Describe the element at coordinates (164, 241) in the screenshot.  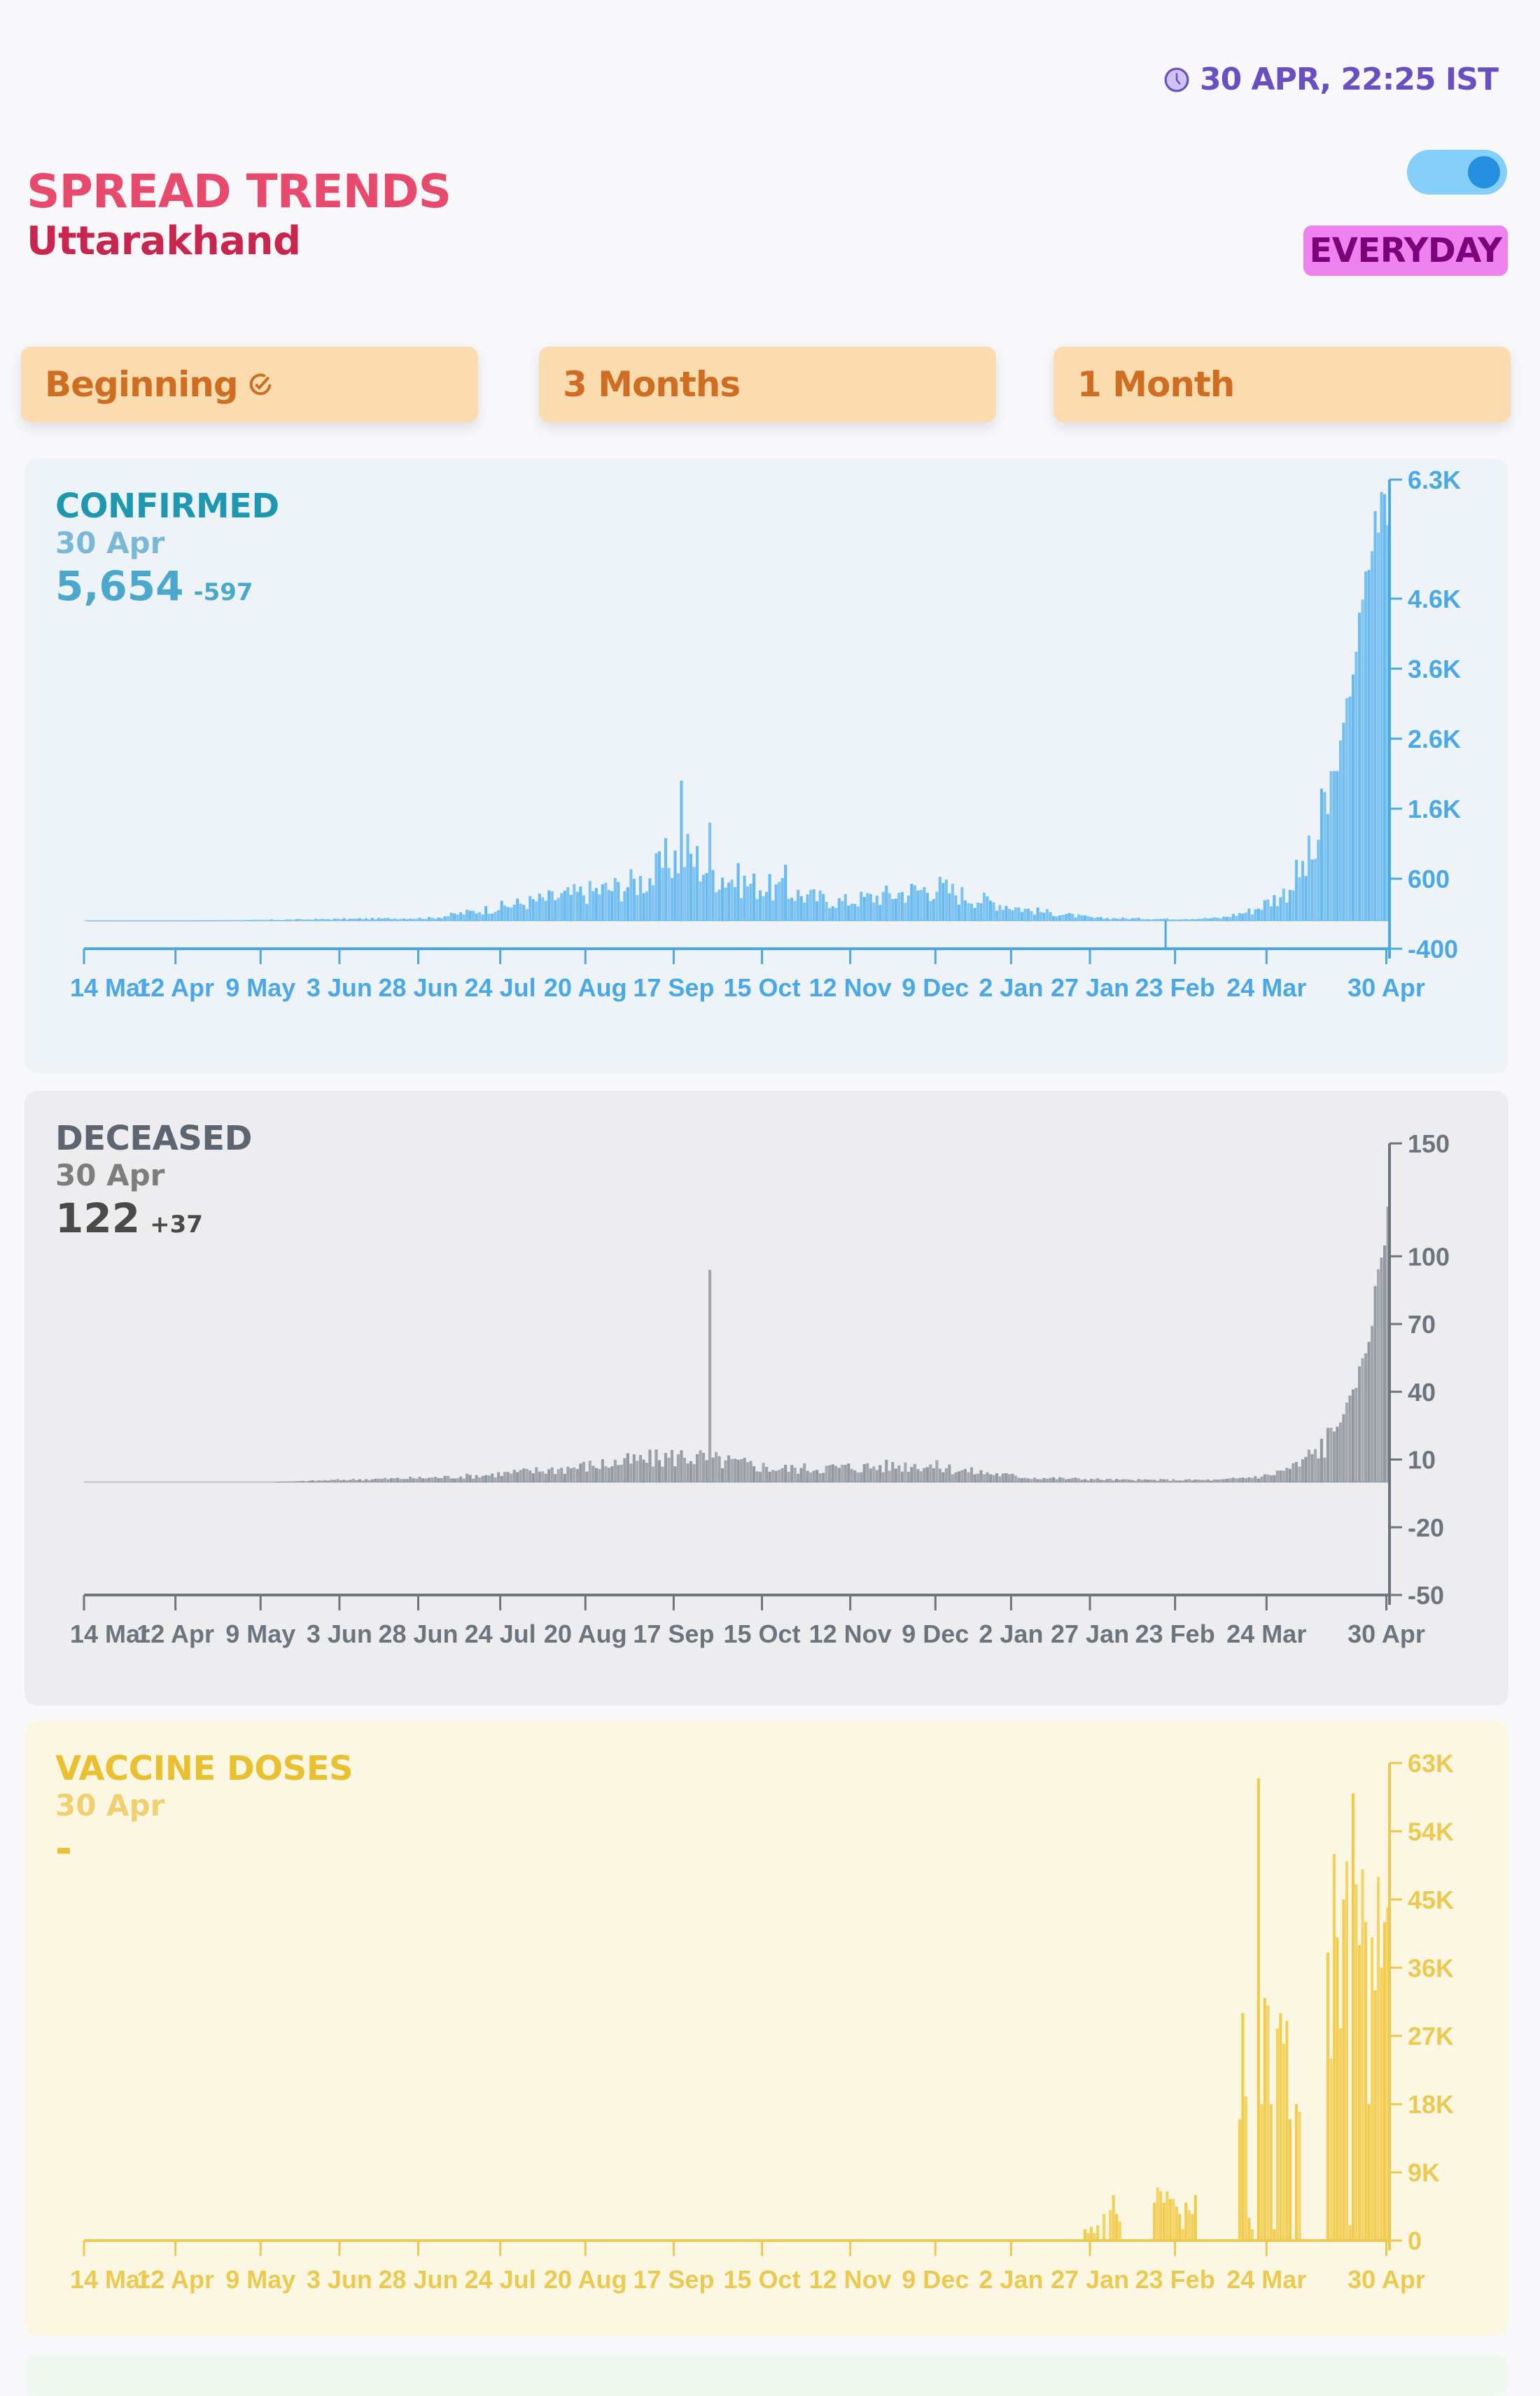
I see `region-name: Uttarakhand` at that location.